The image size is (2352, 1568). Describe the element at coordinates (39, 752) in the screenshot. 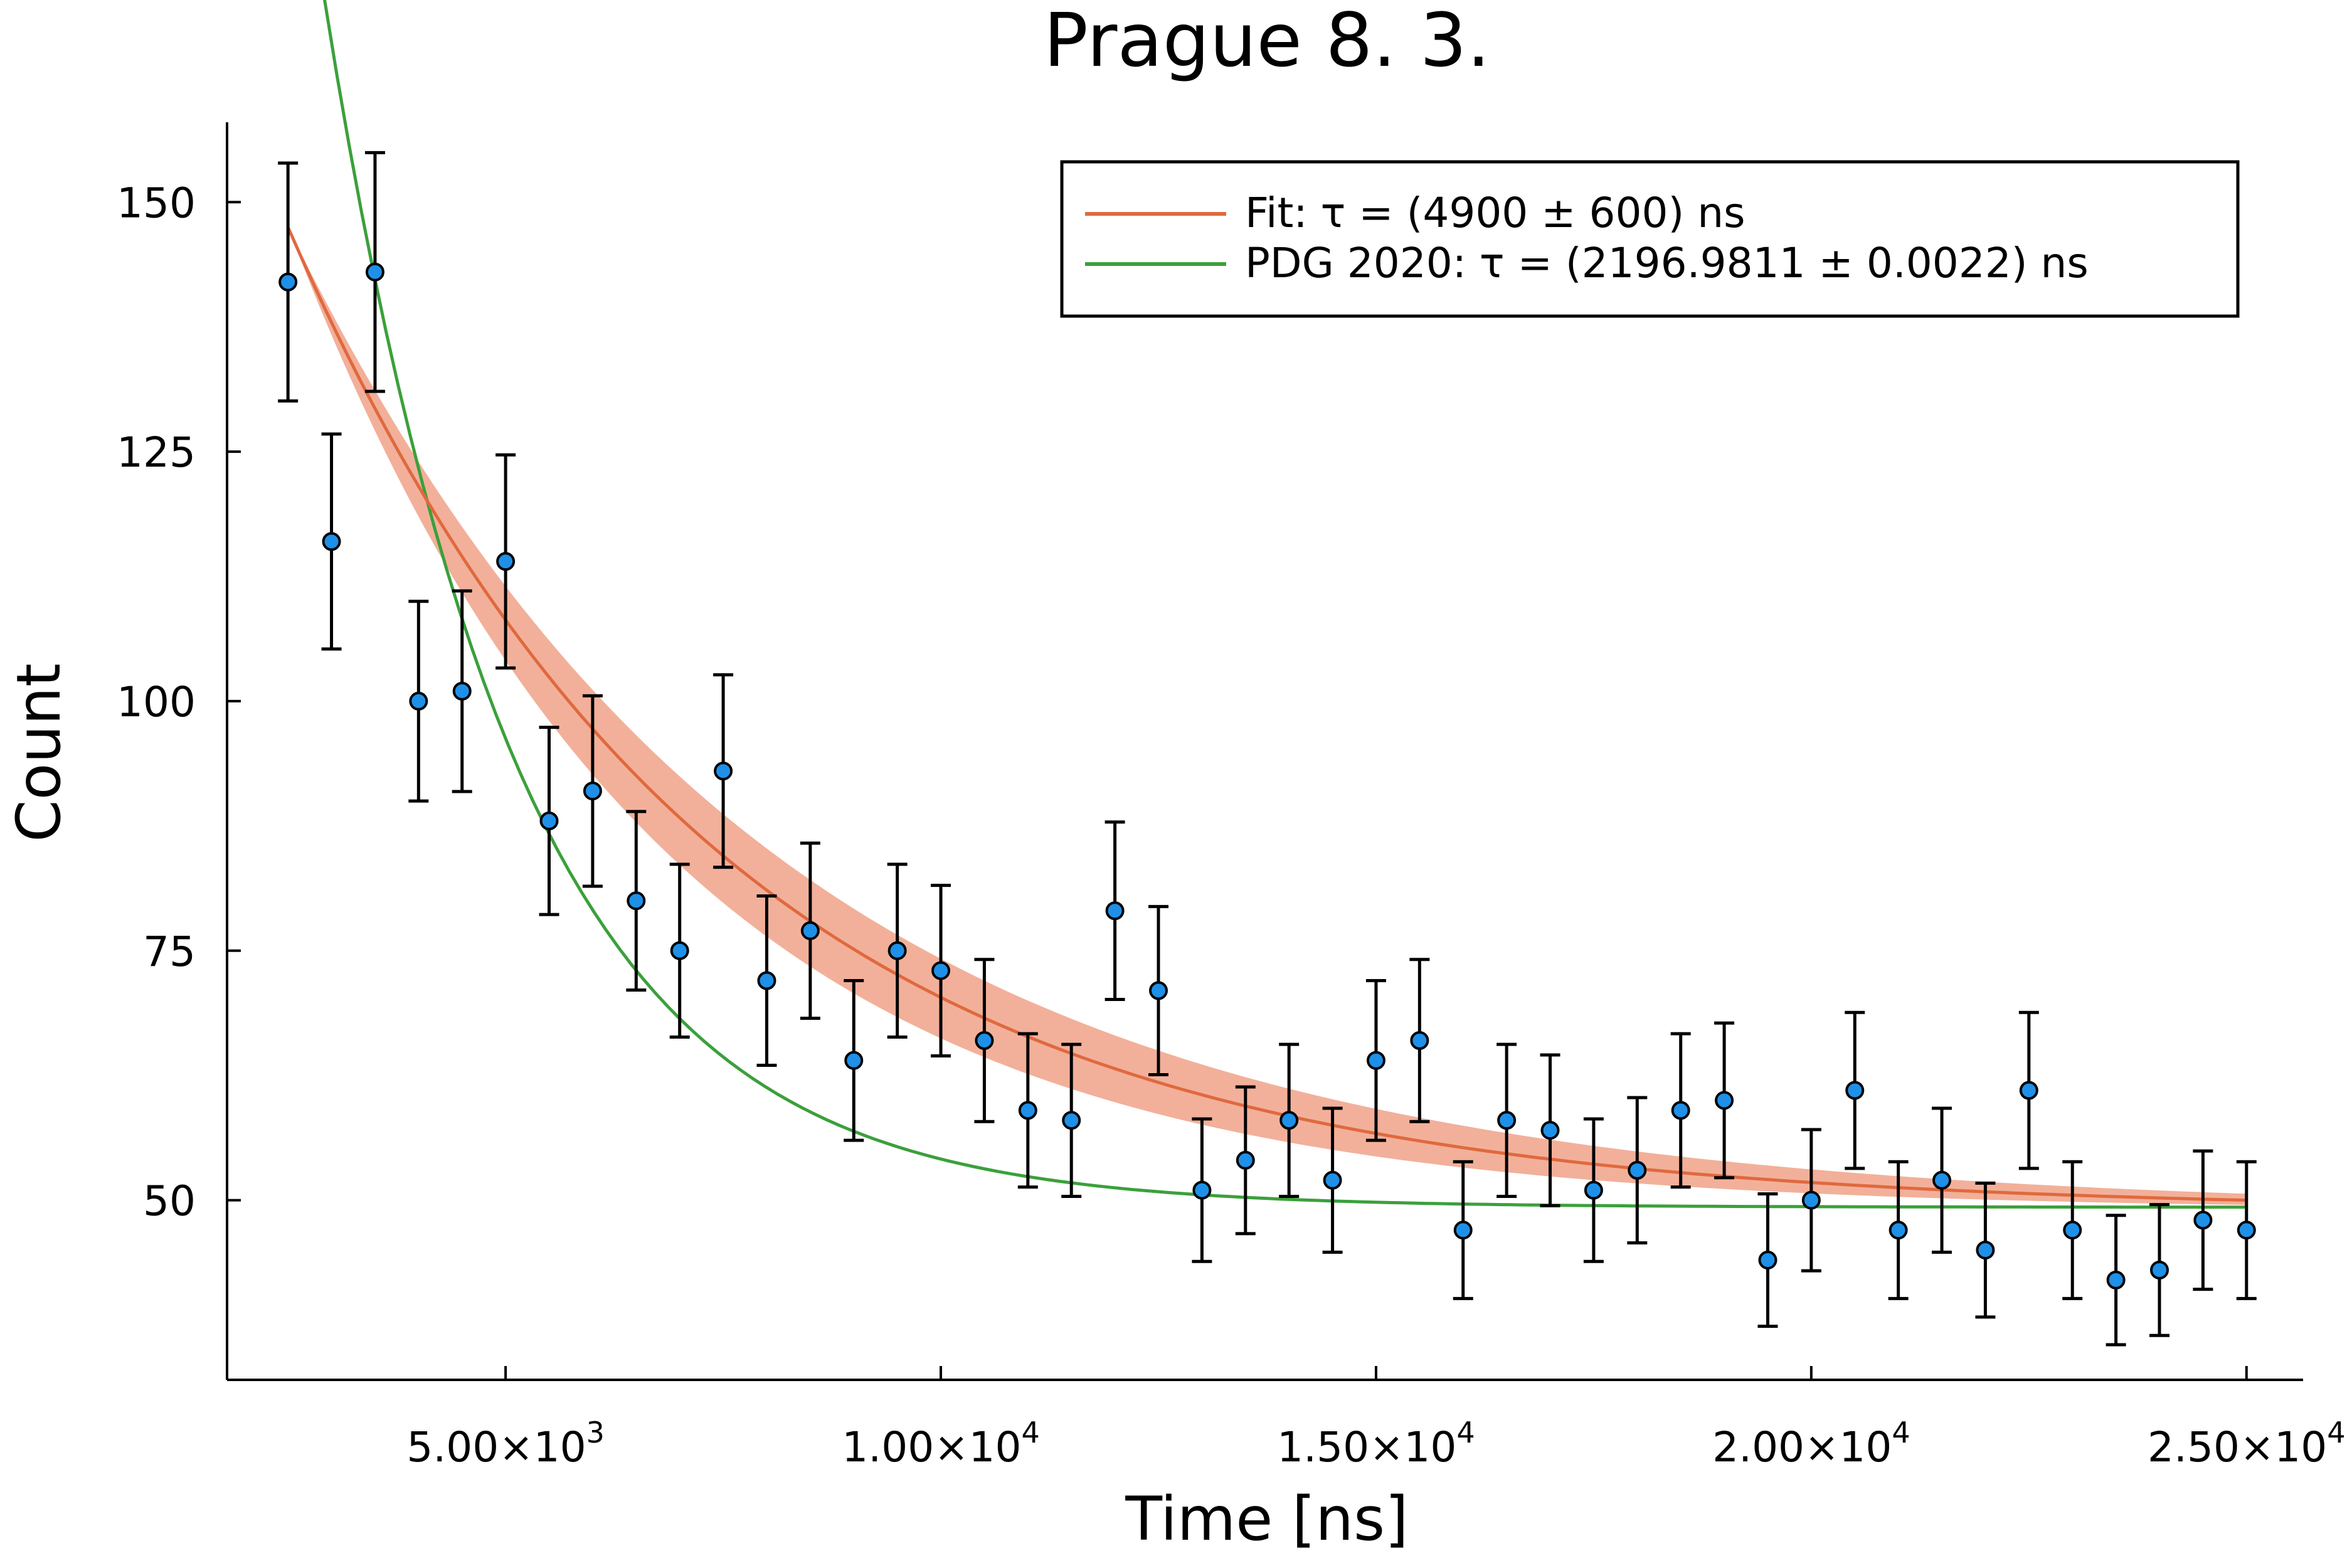

I see `y-axis-label: Count` at that location.